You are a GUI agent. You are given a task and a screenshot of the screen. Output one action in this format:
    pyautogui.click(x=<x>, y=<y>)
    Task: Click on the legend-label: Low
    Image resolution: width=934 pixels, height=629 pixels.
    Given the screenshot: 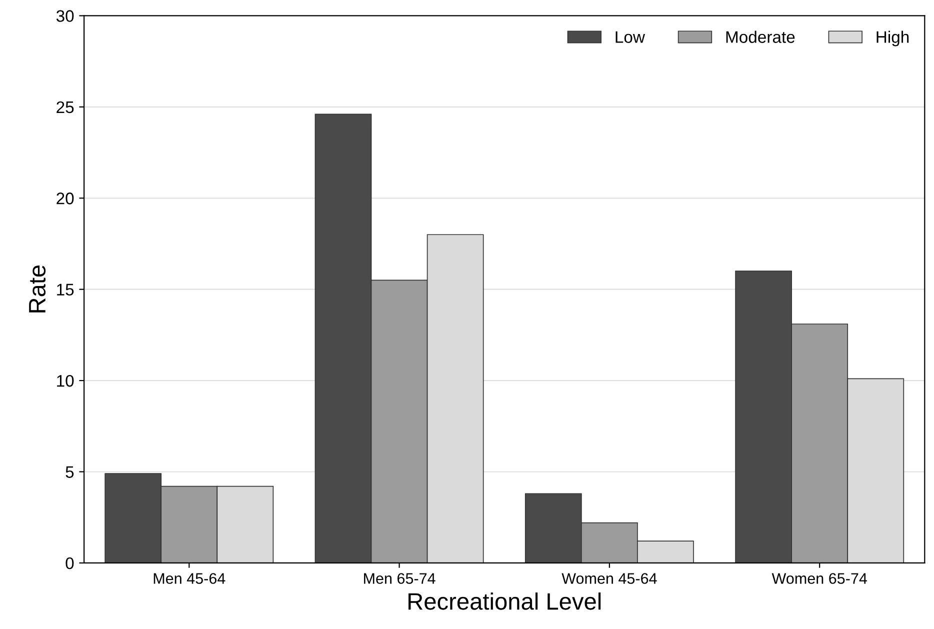 What is the action you would take?
    pyautogui.click(x=631, y=37)
    